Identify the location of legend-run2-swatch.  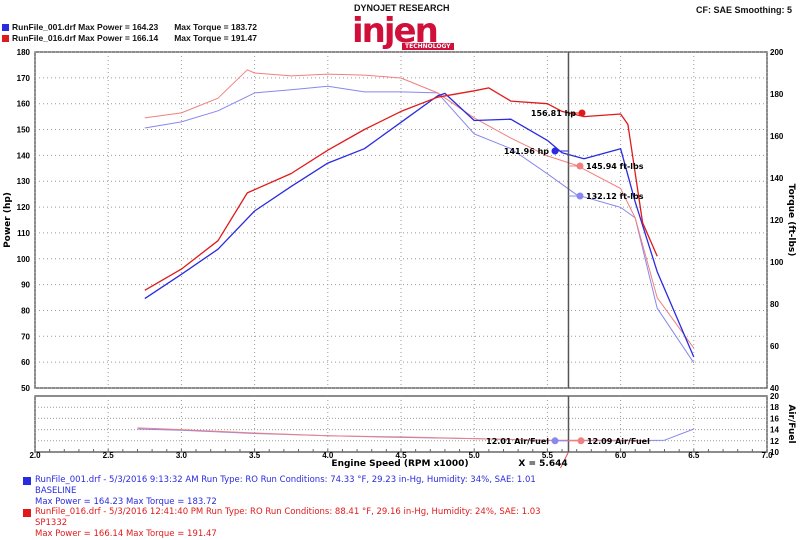
(27, 513).